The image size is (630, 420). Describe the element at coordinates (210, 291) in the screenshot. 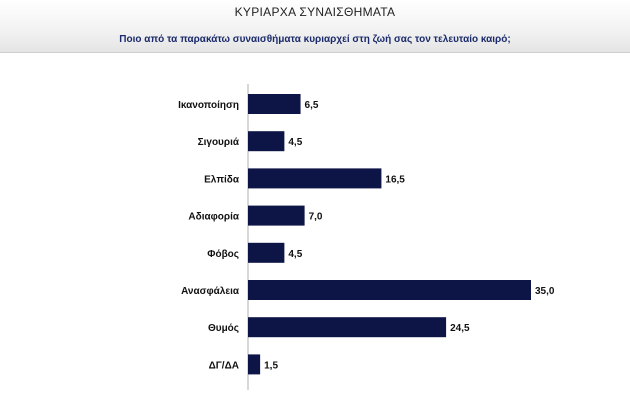

I see `category-label: Ανασφάλεια` at that location.